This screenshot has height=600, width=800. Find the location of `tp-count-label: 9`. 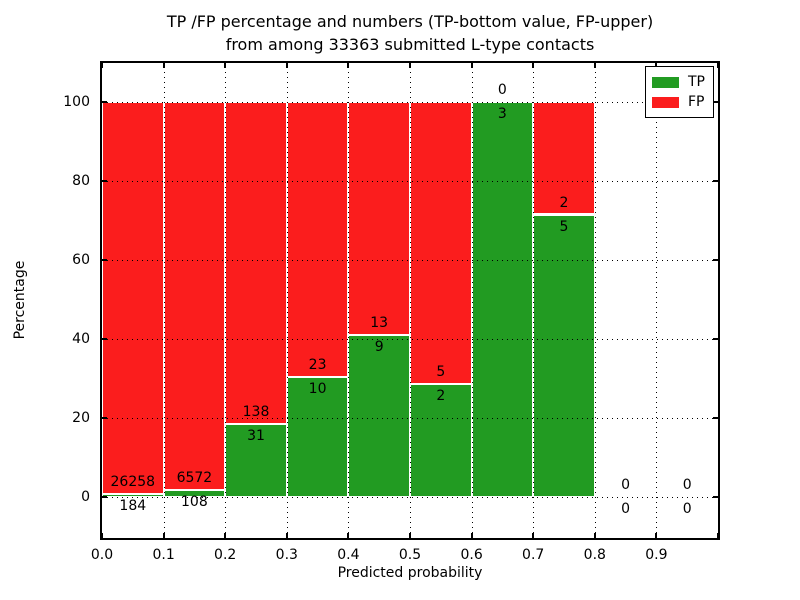

tp-count-label: 9 is located at coordinates (379, 347).